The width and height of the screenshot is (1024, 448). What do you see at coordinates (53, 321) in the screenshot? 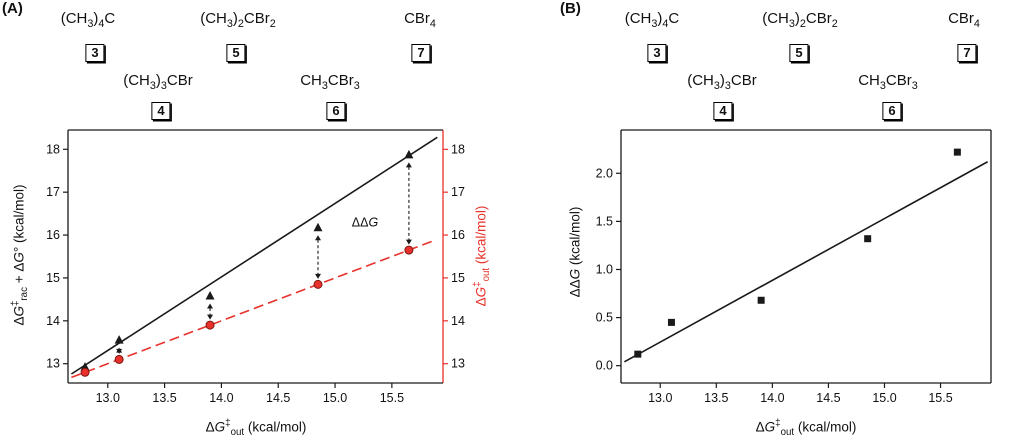
I see `y-tick-label: 14` at bounding box center [53, 321].